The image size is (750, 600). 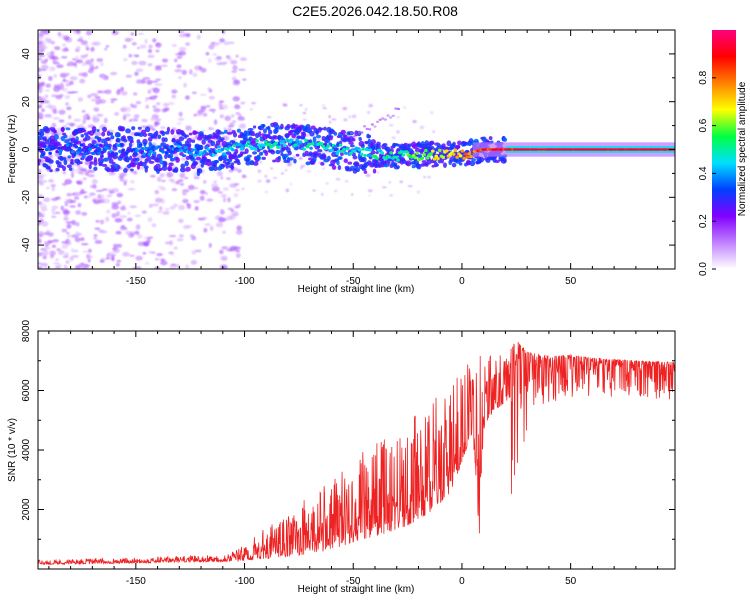 I want to click on spectrogram-ridge, so click(x=356, y=150).